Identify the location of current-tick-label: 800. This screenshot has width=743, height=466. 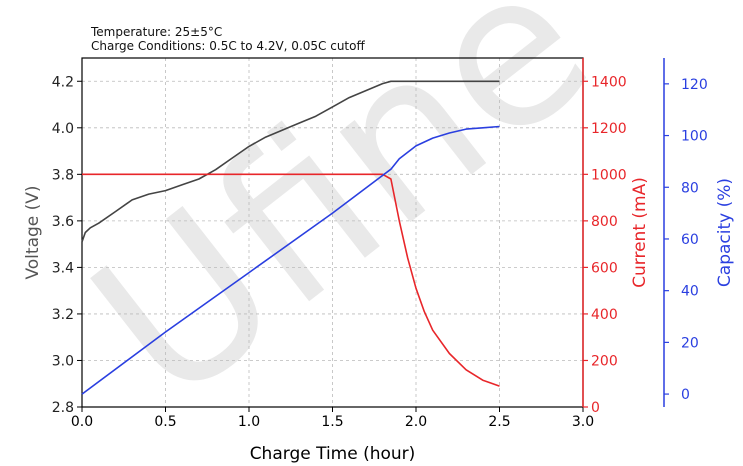
(604, 222).